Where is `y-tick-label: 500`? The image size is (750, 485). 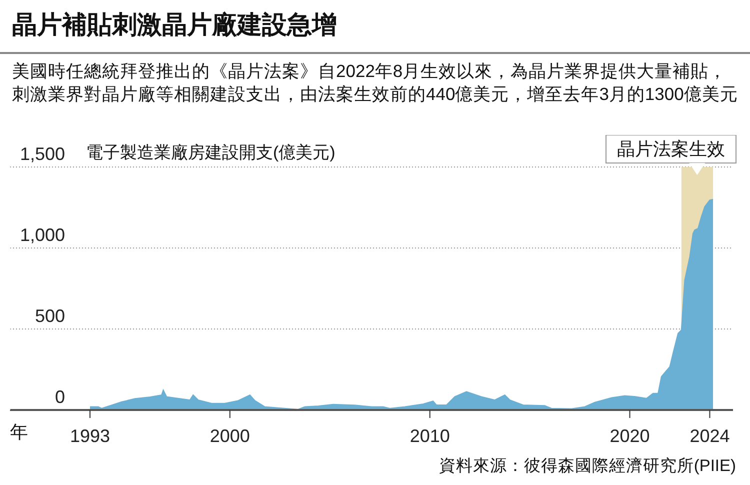 y-tick-label: 500 is located at coordinates (49, 316).